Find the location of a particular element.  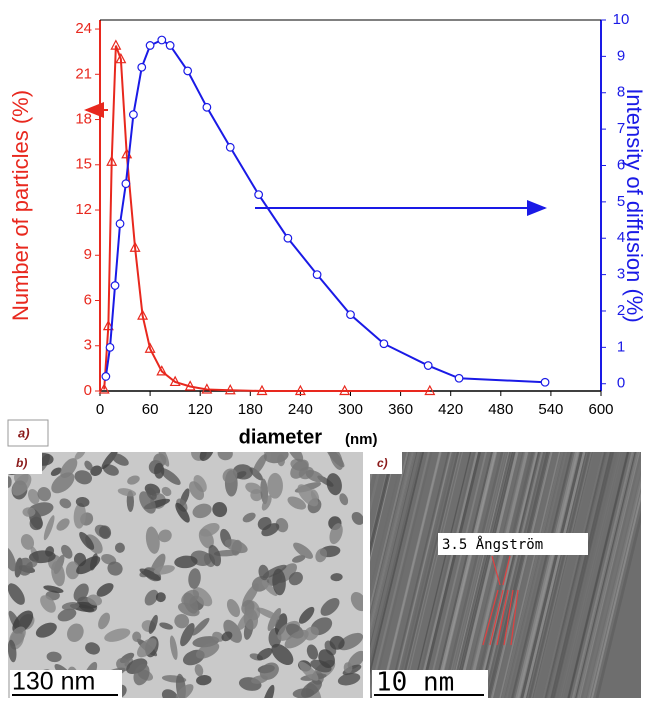

scale-box is located at coordinates (66, 684).